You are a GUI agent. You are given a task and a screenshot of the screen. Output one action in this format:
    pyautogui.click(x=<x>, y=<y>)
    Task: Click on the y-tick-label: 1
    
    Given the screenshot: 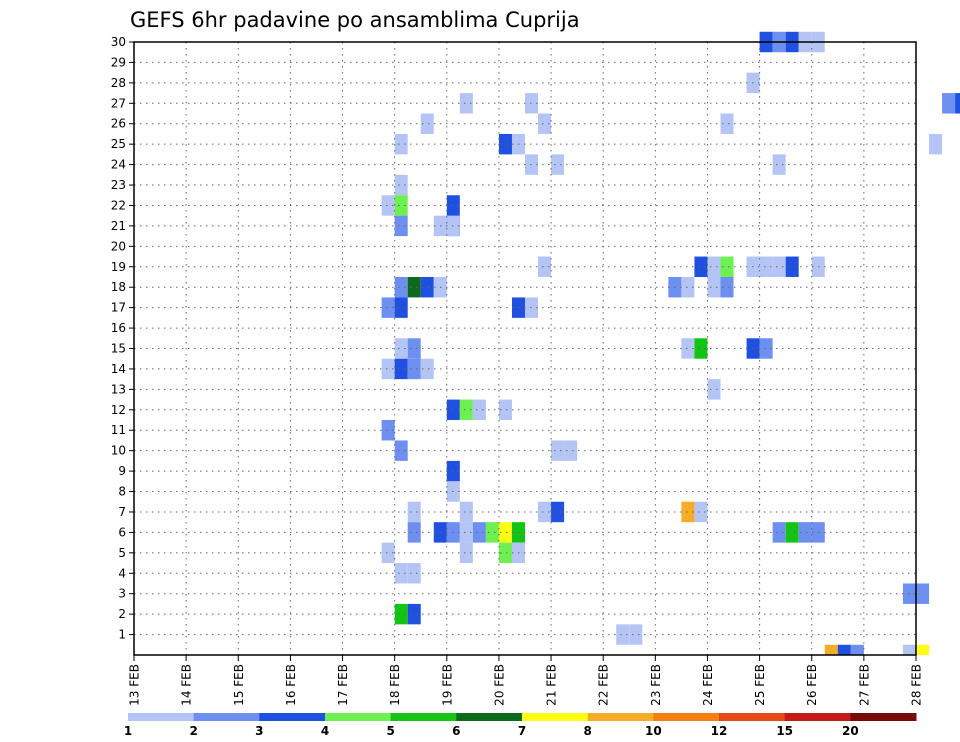 What is the action you would take?
    pyautogui.click(x=122, y=635)
    